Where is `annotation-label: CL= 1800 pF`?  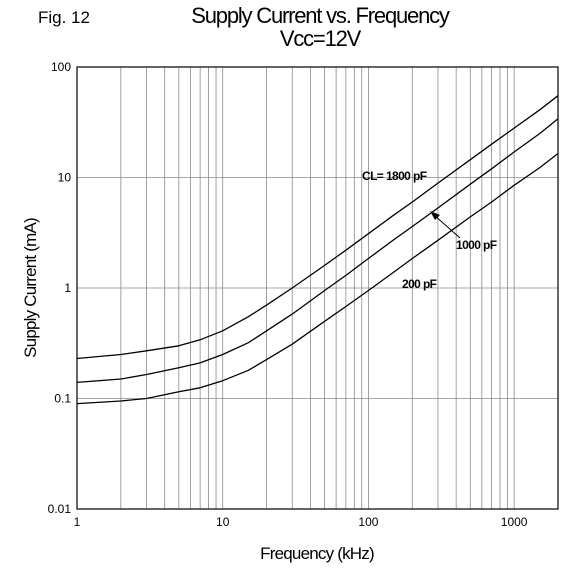
annotation-label: CL= 1800 pF is located at coordinates (394, 176).